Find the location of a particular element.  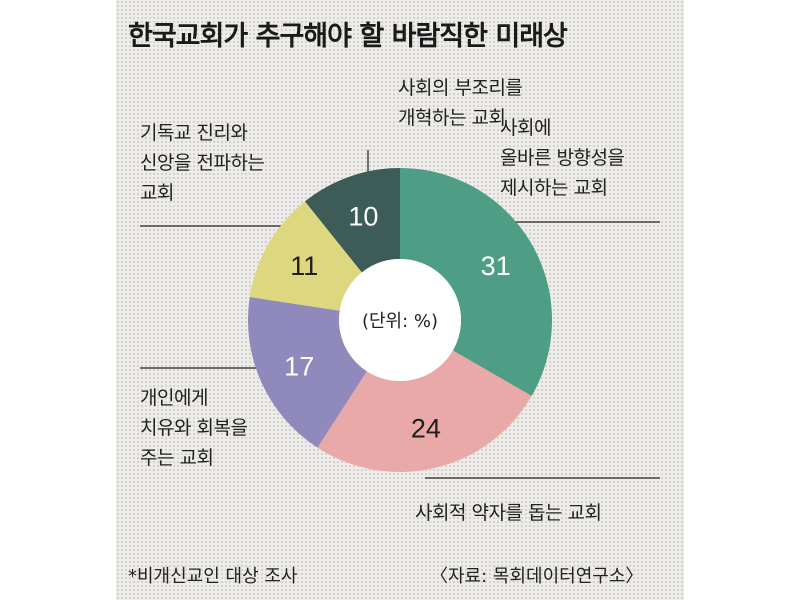

value-label-weak: 24 is located at coordinates (426, 428).